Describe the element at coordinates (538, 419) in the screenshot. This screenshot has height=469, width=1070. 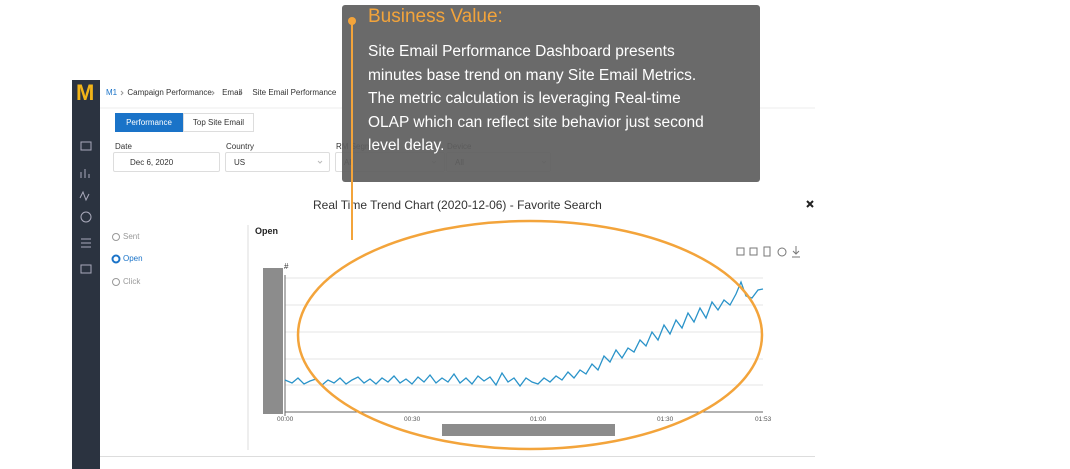
I see `x-tick-label: 01:00` at that location.